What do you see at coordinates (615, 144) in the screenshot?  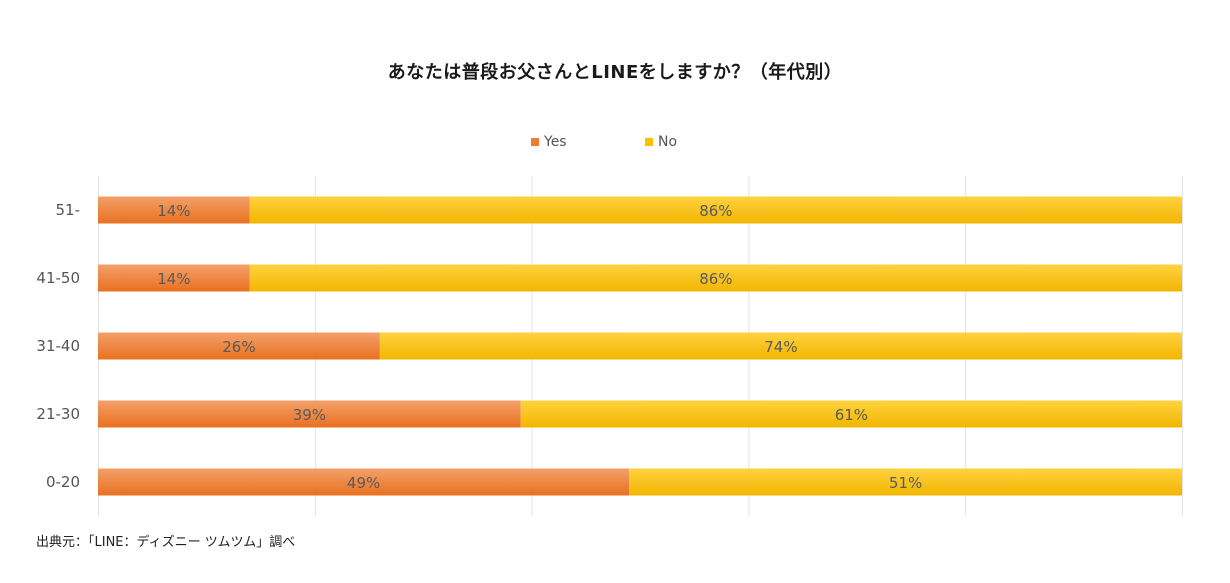 I see `legend: Yes No` at bounding box center [615, 144].